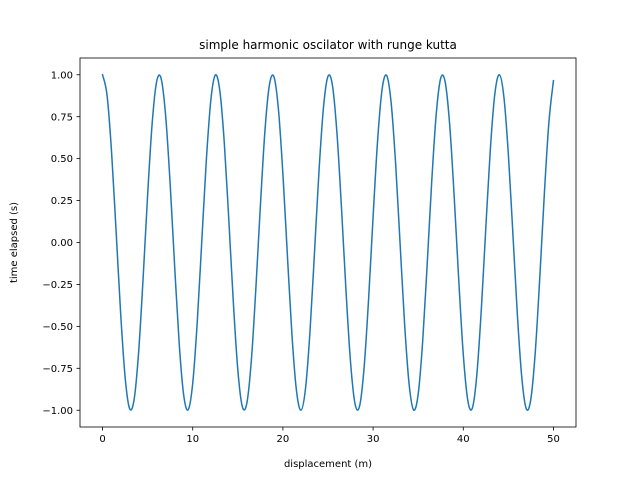  Describe the element at coordinates (62, 159) in the screenshot. I see `y-tick-label: 0.50` at that location.